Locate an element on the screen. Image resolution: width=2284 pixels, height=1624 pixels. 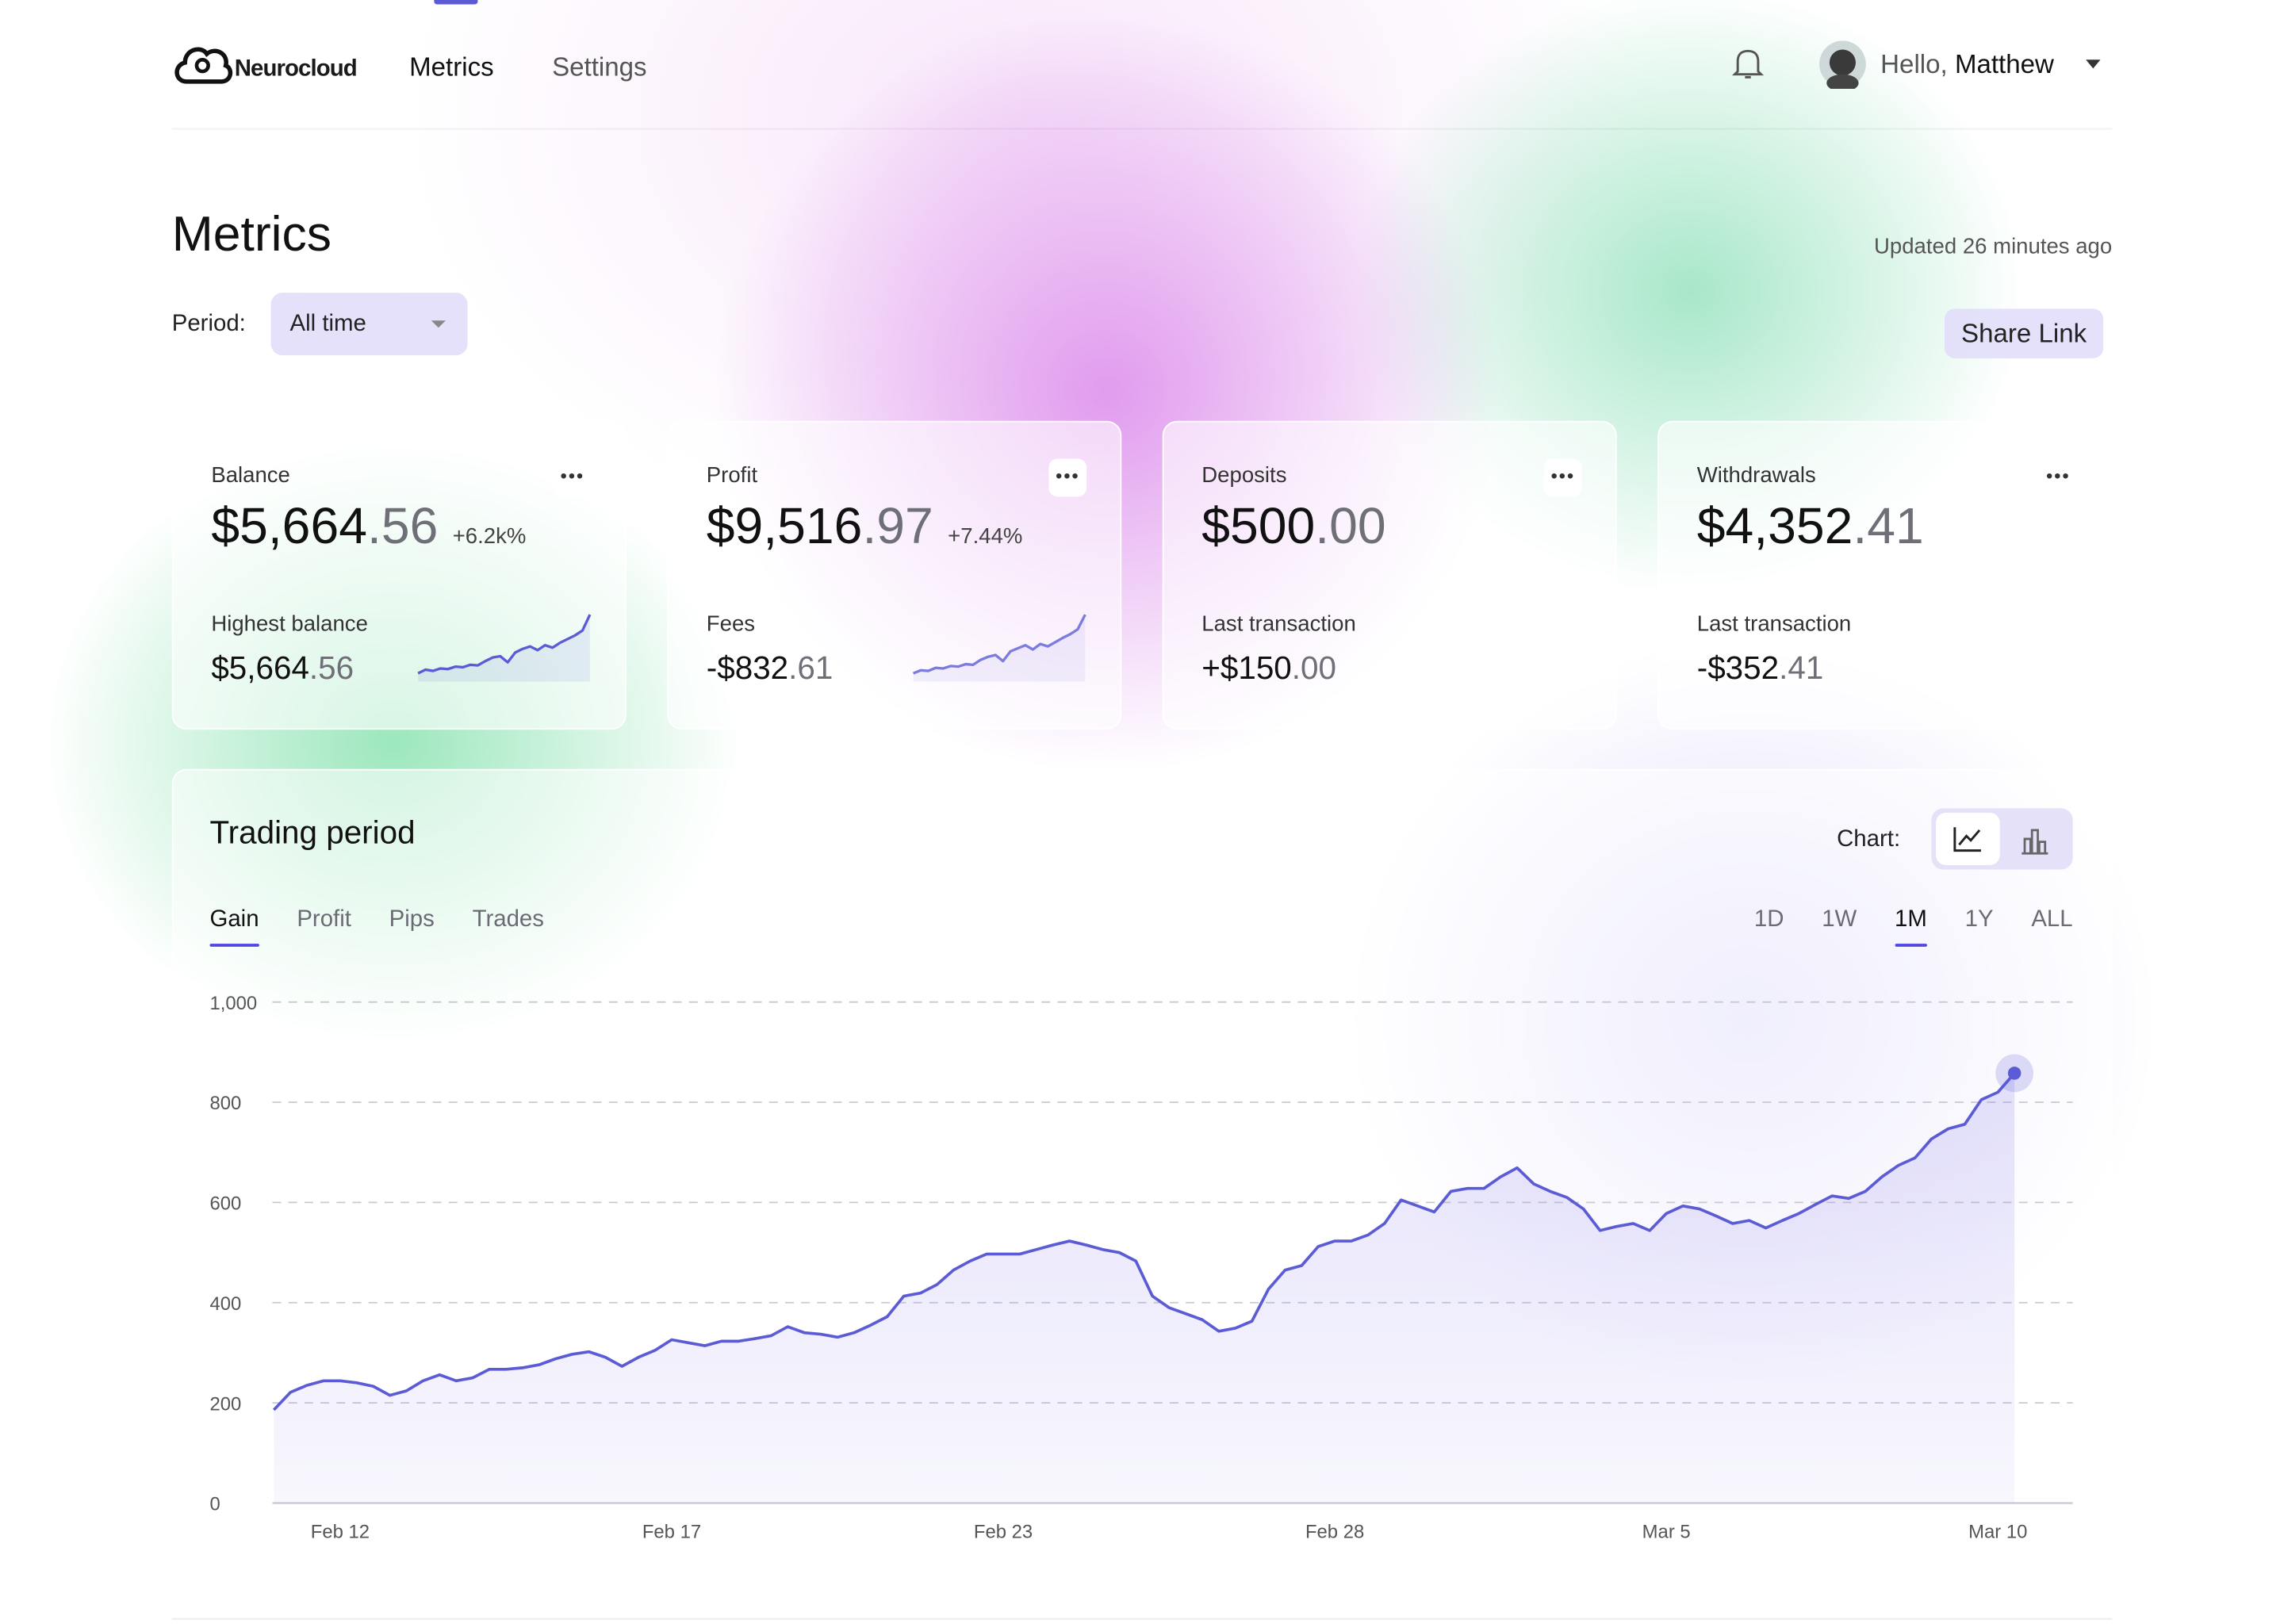
chart-tab: Gain is located at coordinates (234, 927).